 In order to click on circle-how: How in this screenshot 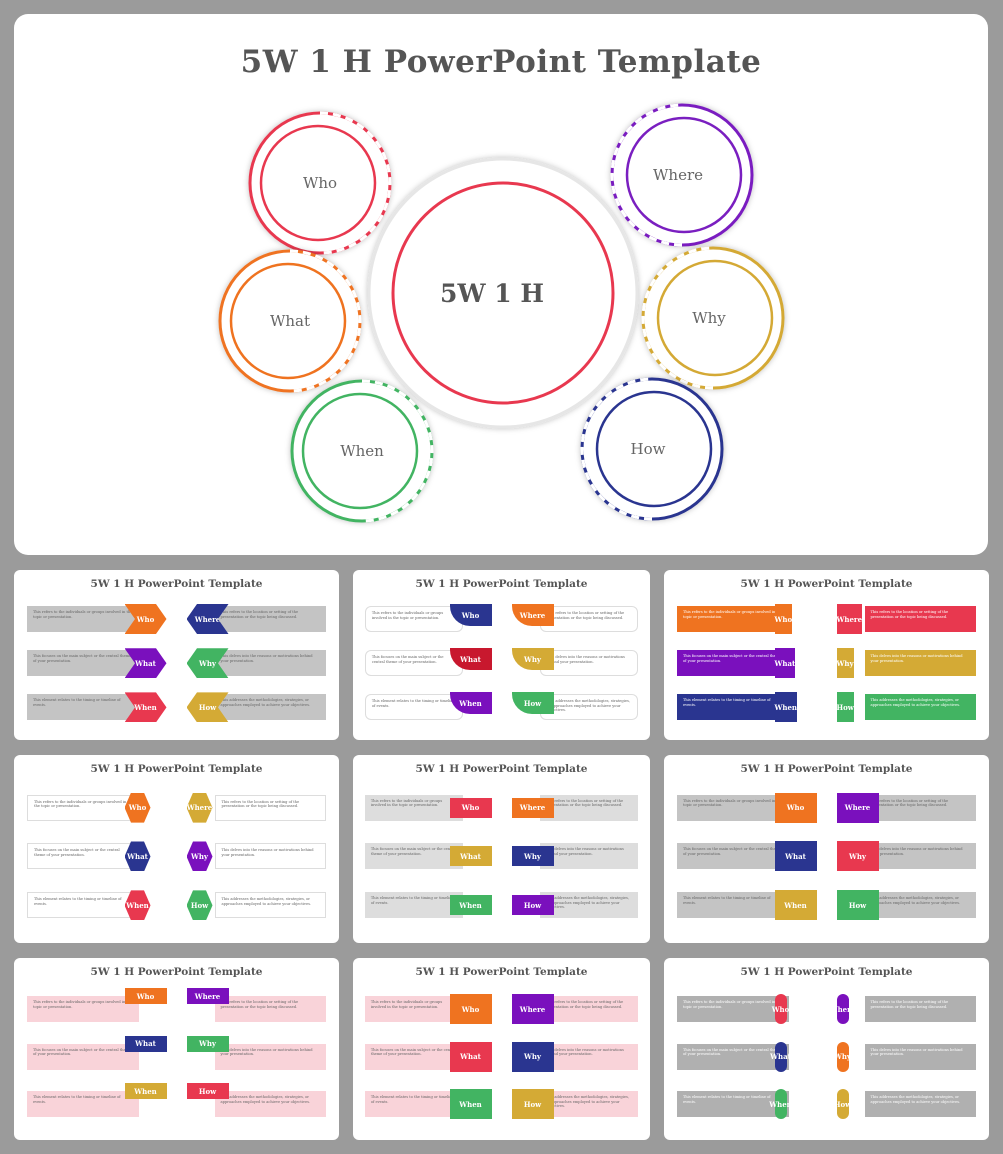, I will do `click(652, 449)`.